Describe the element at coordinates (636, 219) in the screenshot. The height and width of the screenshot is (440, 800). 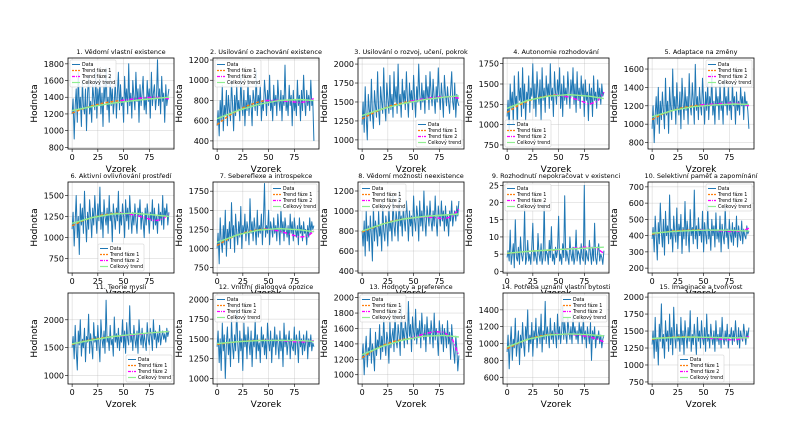
I see `y-tick-label: 500` at that location.